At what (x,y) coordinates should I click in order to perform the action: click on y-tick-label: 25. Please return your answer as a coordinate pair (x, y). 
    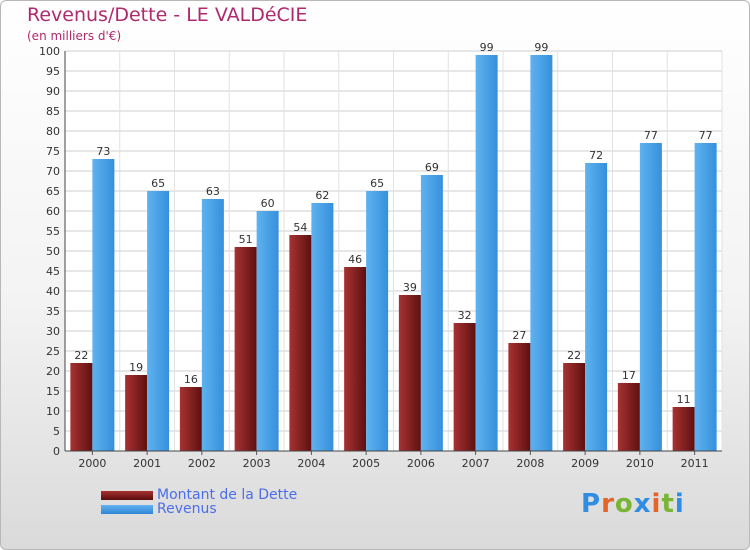
    Looking at the image, I should click on (53, 351).